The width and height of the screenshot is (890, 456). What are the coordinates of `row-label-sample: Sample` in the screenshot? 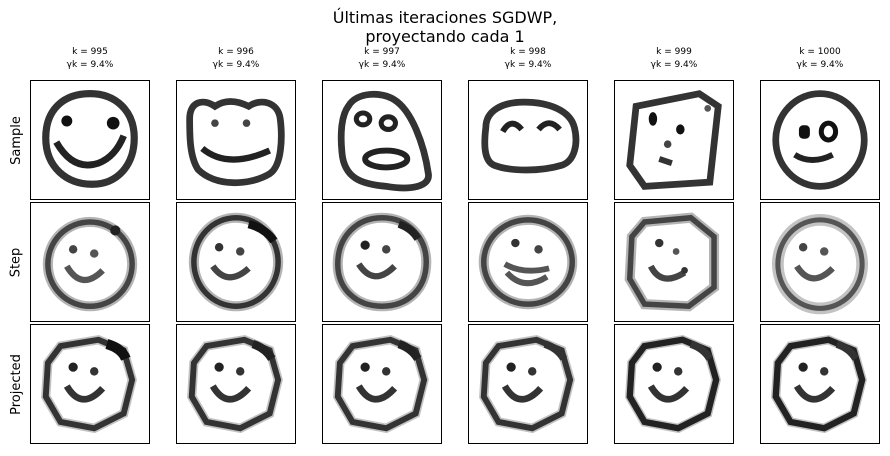 It's located at (16, 140).